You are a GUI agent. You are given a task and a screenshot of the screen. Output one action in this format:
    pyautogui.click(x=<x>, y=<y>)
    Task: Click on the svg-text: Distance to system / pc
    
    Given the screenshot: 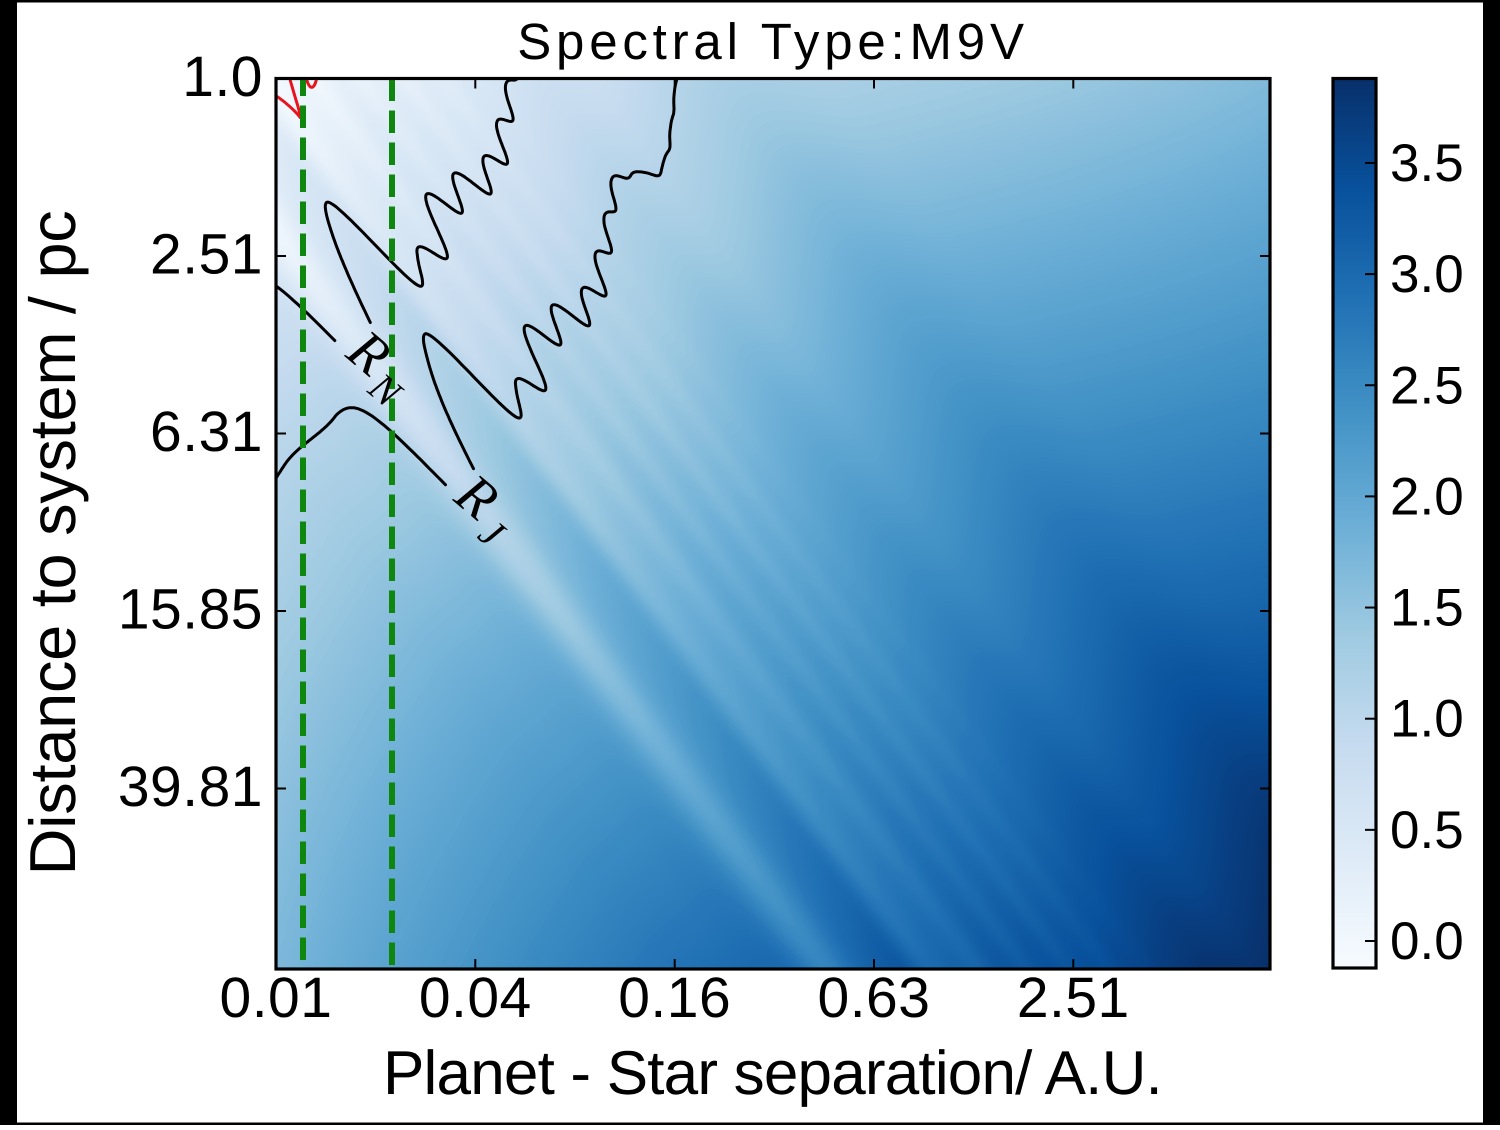 What is the action you would take?
    pyautogui.click(x=52, y=543)
    